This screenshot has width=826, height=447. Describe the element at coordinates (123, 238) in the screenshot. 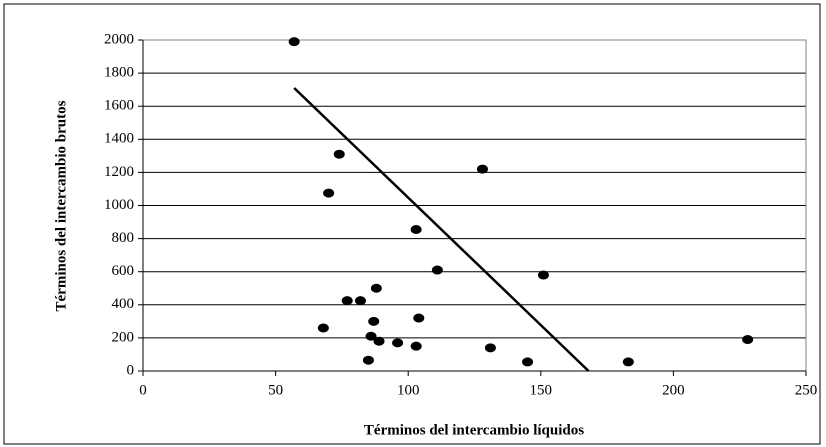

I see `y-tick-label: 800` at that location.